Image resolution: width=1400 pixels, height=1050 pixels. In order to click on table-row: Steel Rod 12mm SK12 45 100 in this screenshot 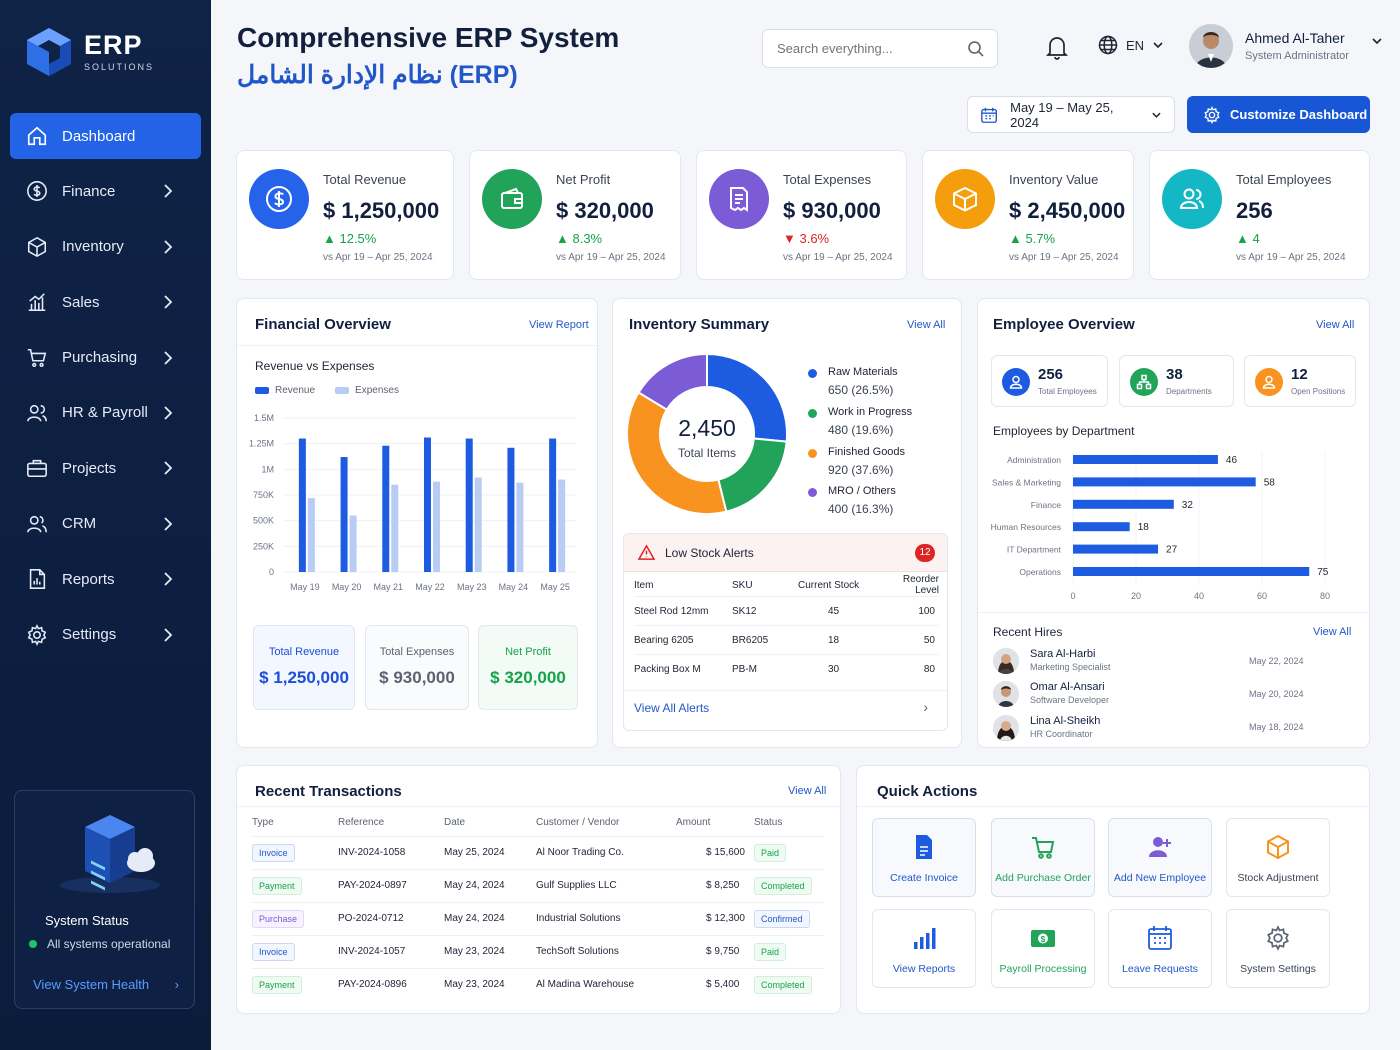, I will do `click(786, 611)`.